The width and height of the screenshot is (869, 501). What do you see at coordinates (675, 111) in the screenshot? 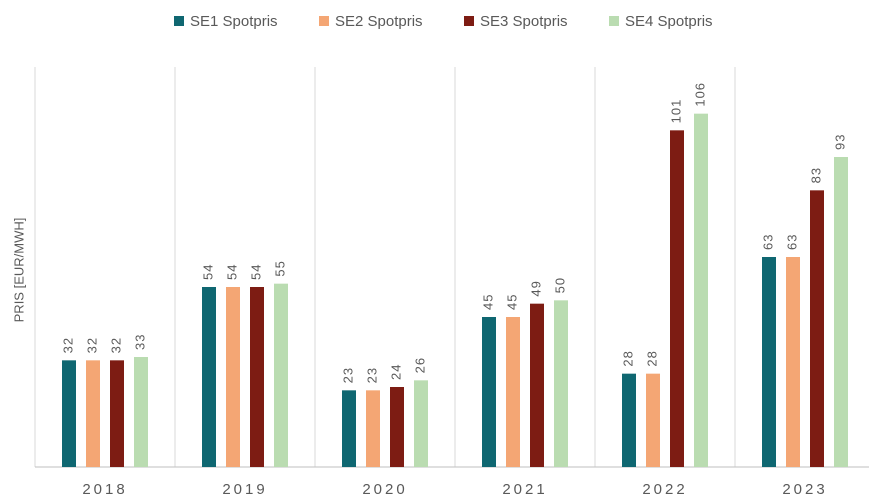
I see `value-label: 101` at bounding box center [675, 111].